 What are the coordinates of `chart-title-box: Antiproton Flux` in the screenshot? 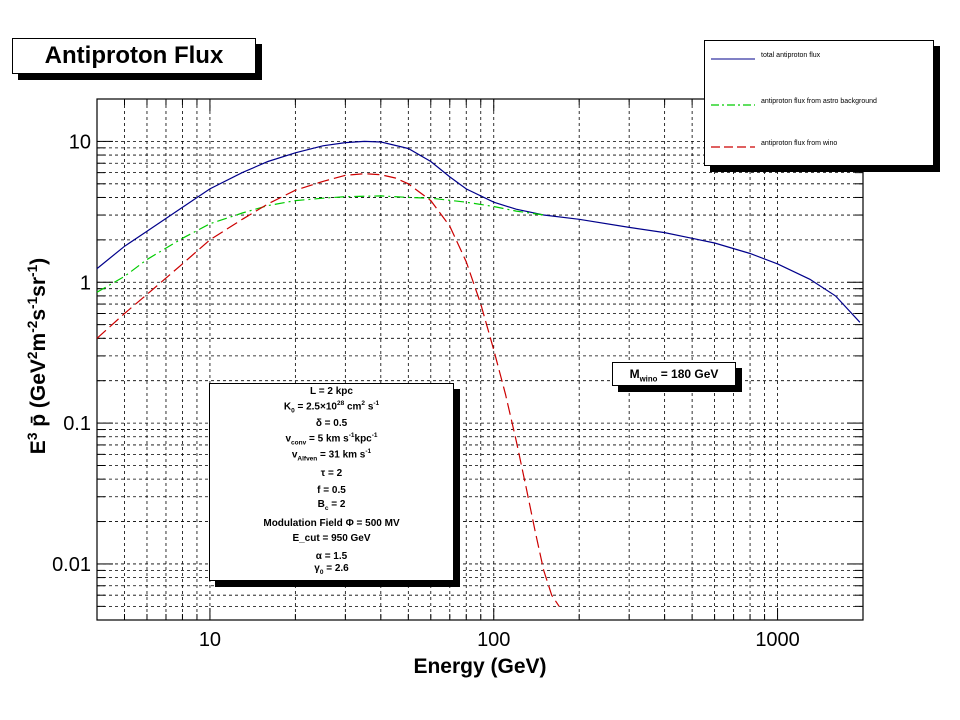 It's located at (134, 56).